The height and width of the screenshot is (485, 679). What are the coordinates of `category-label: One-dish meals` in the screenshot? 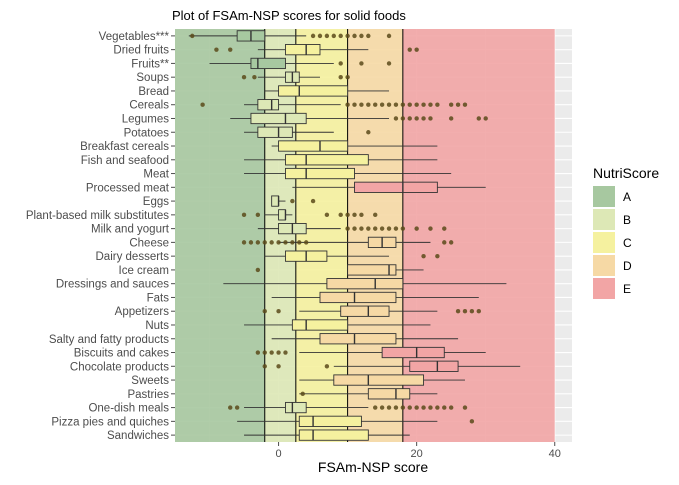 It's located at (128, 409).